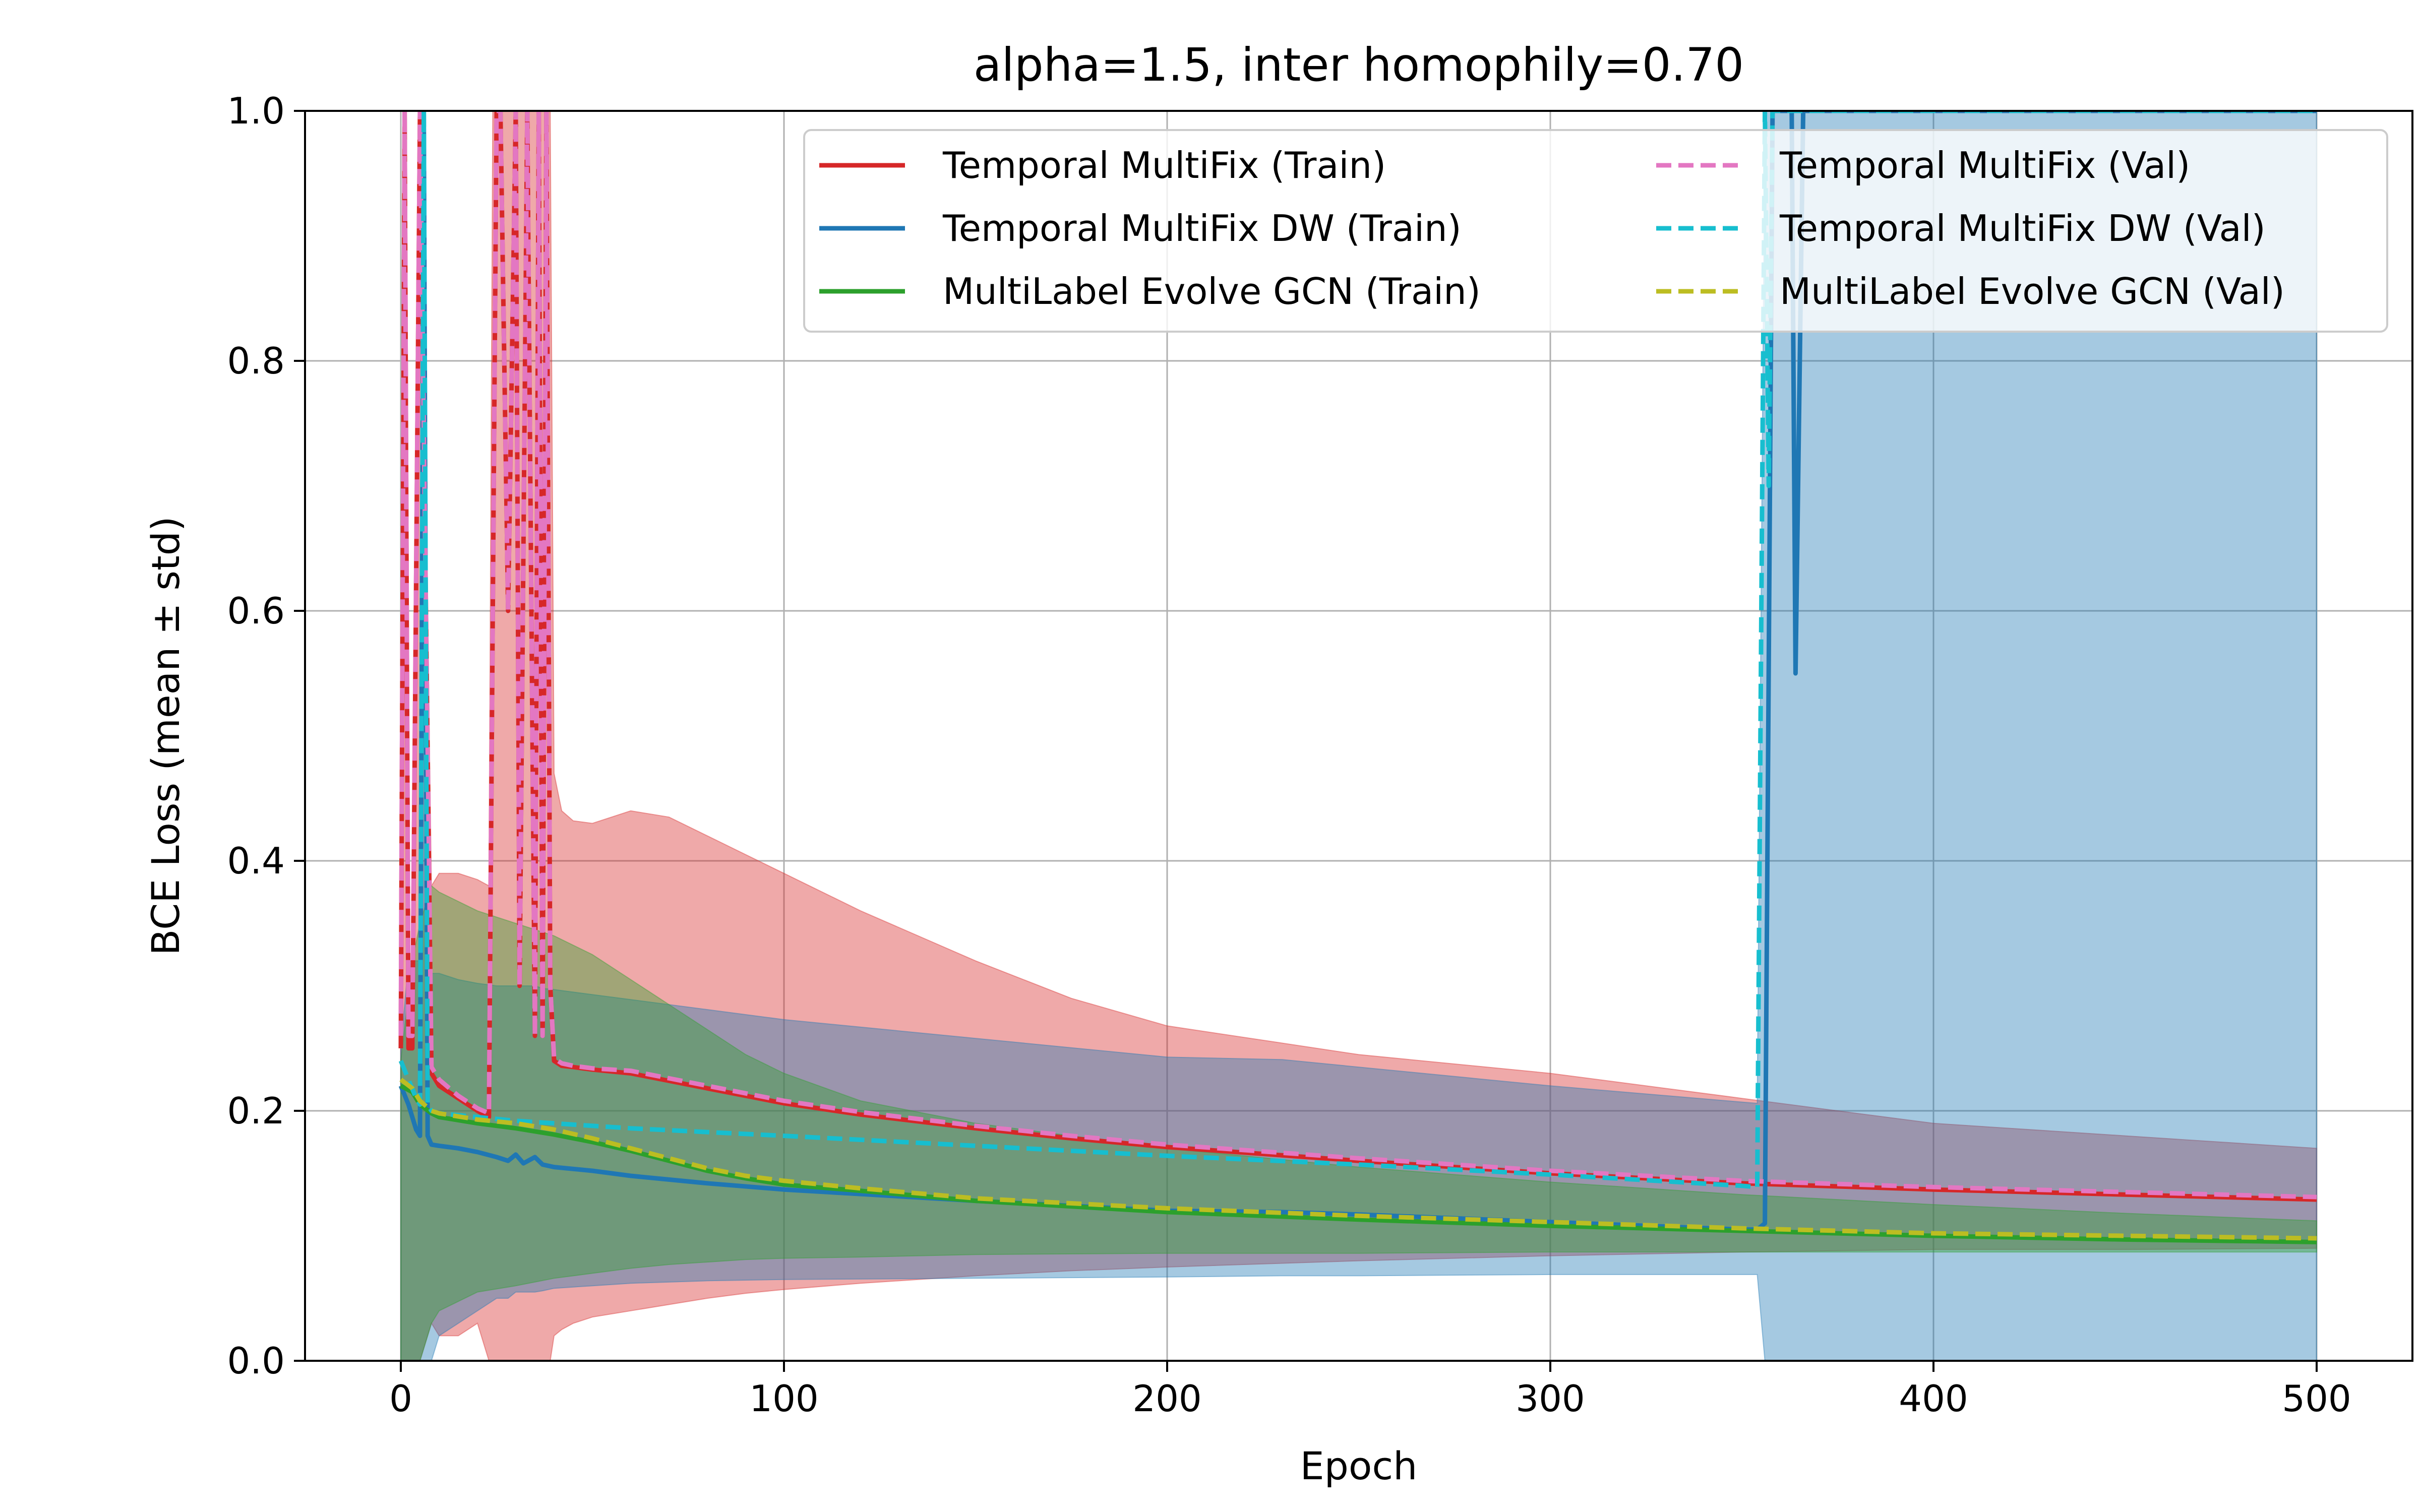  I want to click on x-axis-ticks: 0 100 200 300 400 500, so click(1370, 1390).